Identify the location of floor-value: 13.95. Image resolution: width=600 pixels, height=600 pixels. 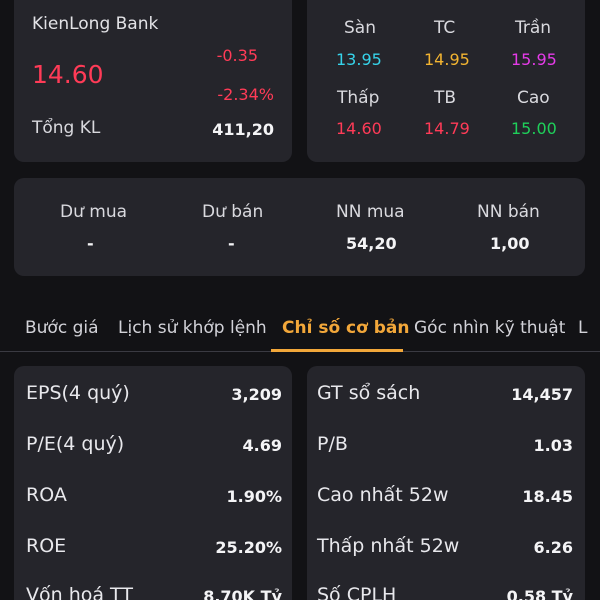
(359, 59).